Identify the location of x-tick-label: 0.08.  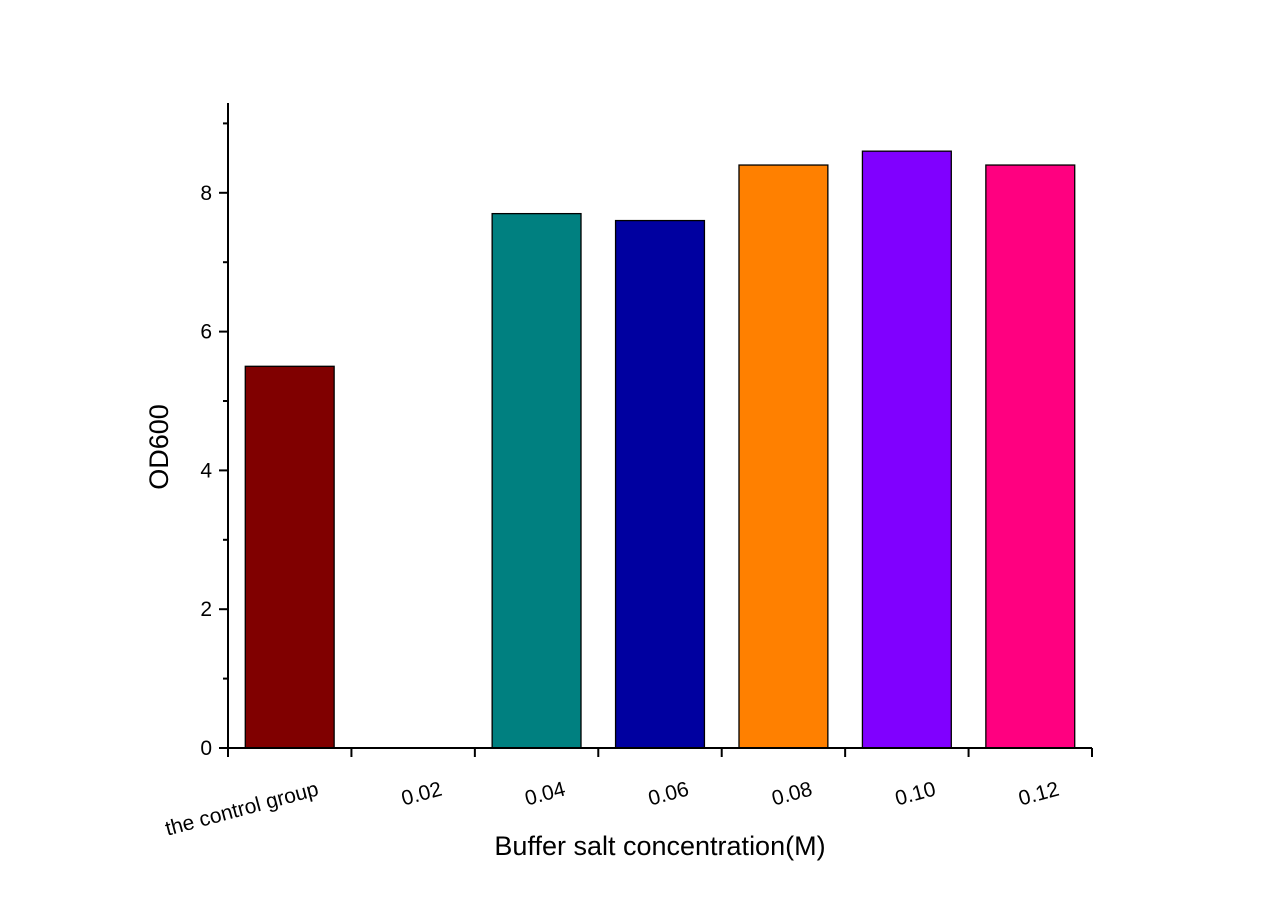
(791, 794).